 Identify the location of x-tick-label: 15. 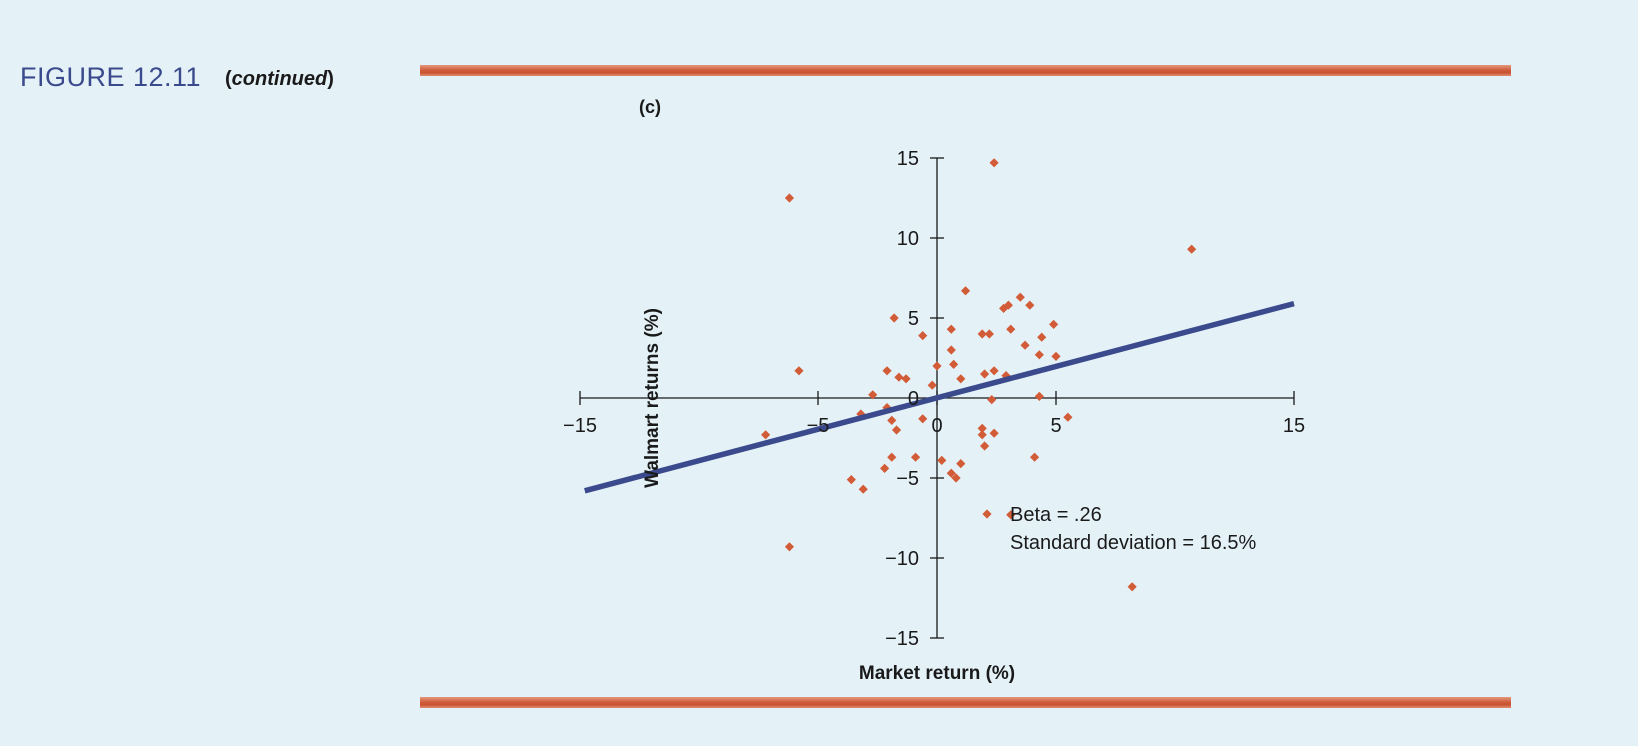
(1294, 426).